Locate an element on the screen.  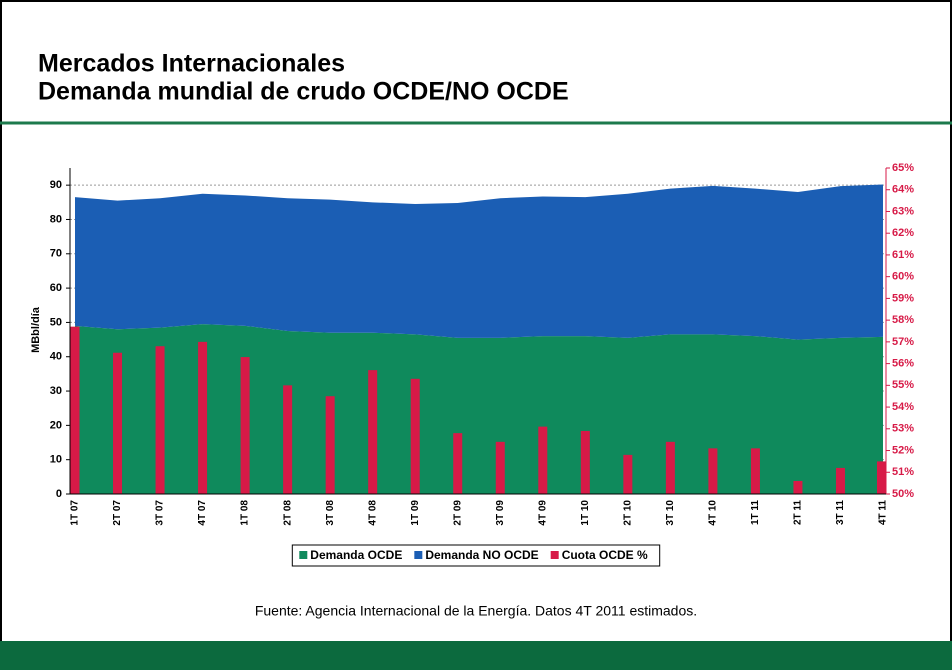
y2-tick-label: 58% is located at coordinates (903, 320).